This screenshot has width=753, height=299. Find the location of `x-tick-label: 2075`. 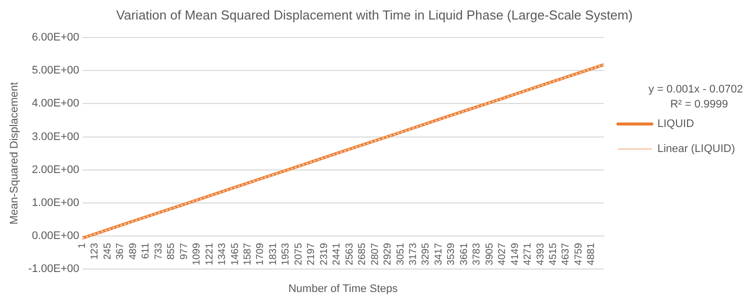

x-tick-label: 2075 is located at coordinates (298, 254).